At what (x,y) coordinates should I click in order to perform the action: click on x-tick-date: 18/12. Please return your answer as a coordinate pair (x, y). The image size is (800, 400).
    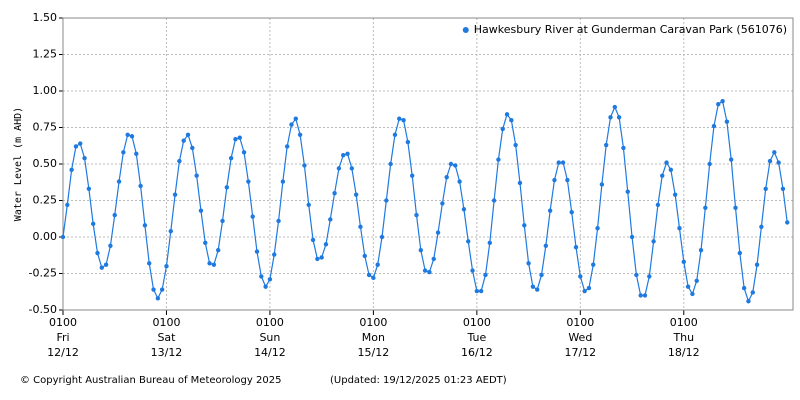
    Looking at the image, I should click on (684, 352).